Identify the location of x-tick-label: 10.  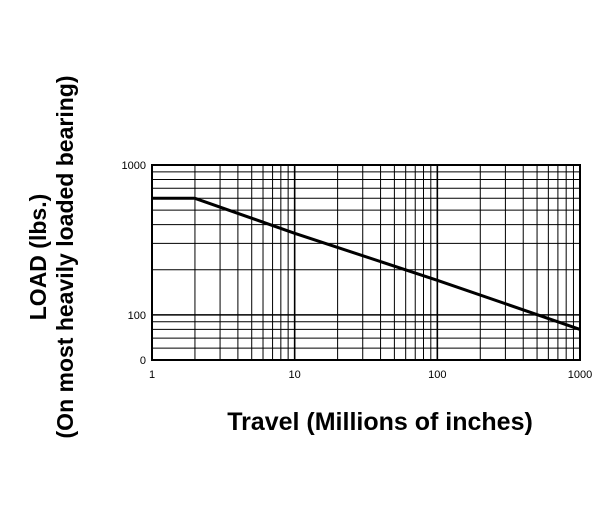
(295, 375).